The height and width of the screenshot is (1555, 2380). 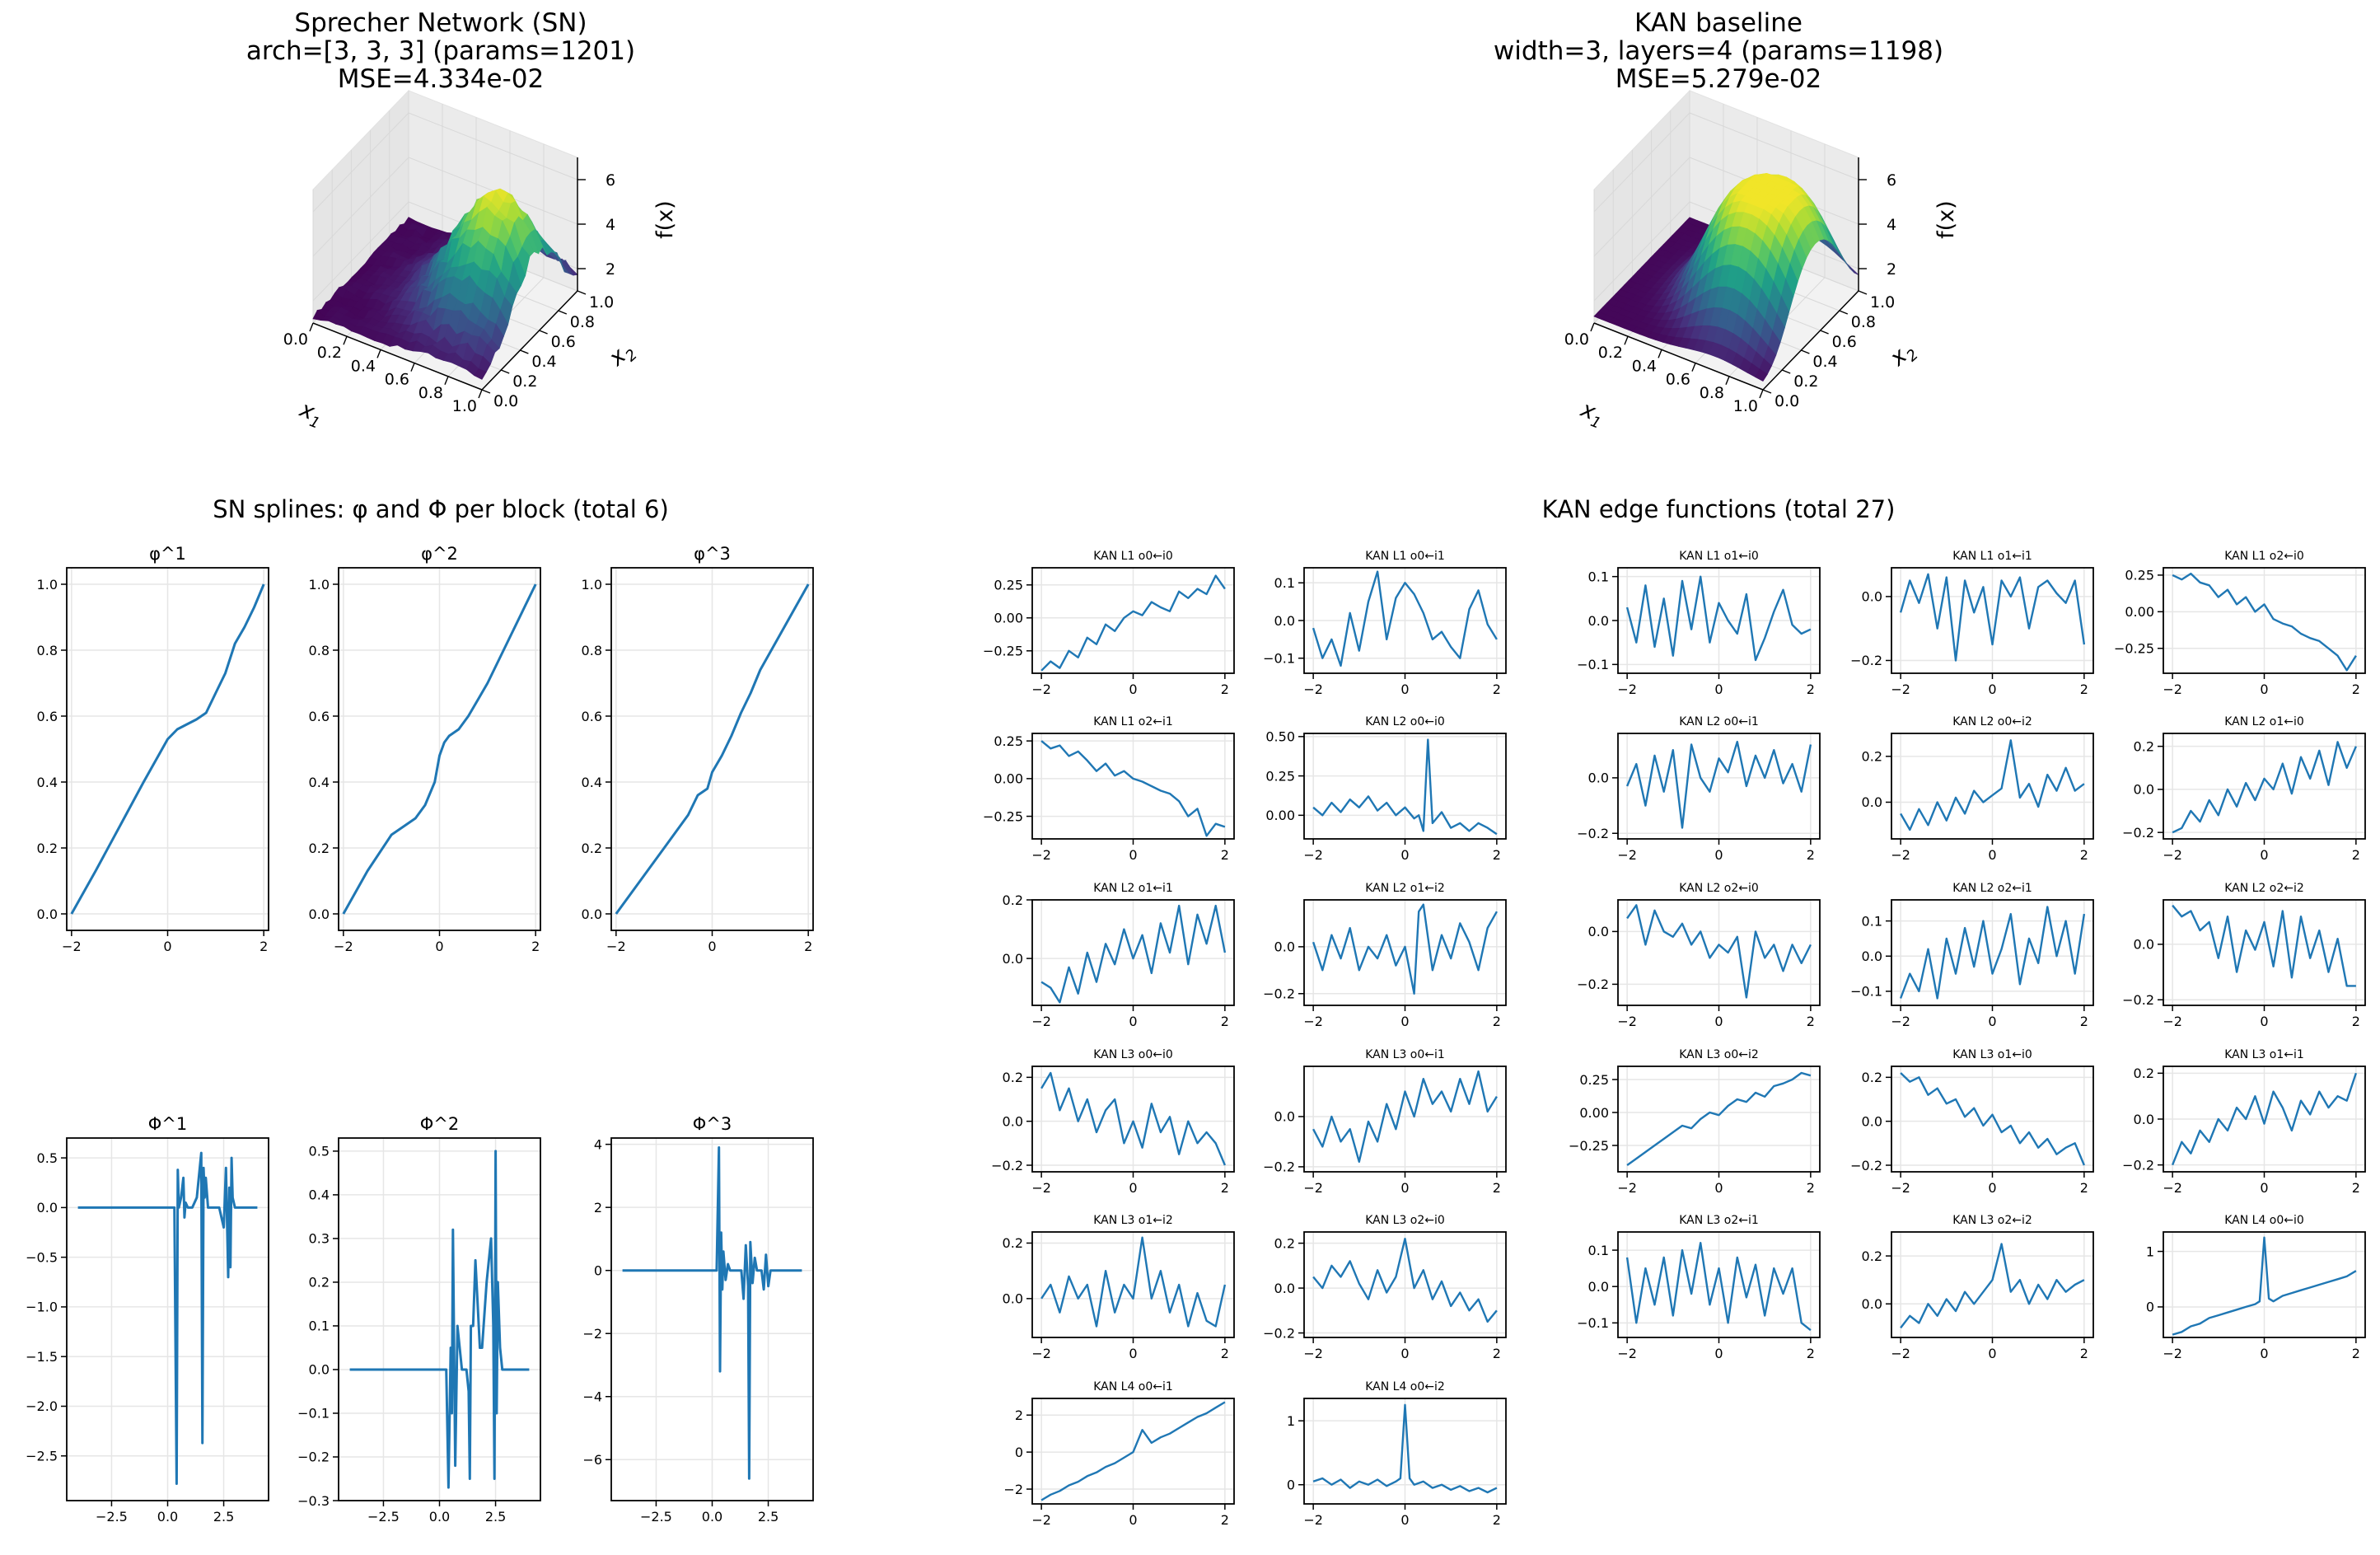 What do you see at coordinates (439, 1517) in the screenshot?
I see `x-tick-label: 0.0` at bounding box center [439, 1517].